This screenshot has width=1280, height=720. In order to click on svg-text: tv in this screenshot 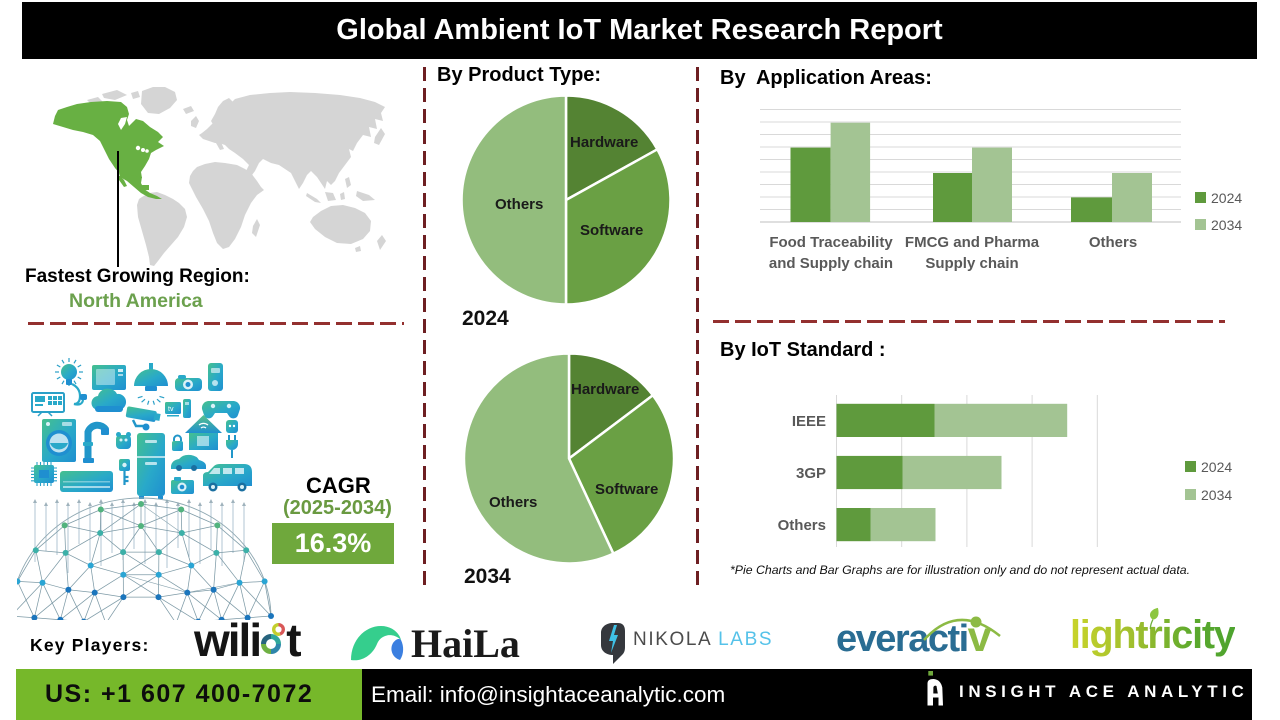, I will do `click(171, 409)`.